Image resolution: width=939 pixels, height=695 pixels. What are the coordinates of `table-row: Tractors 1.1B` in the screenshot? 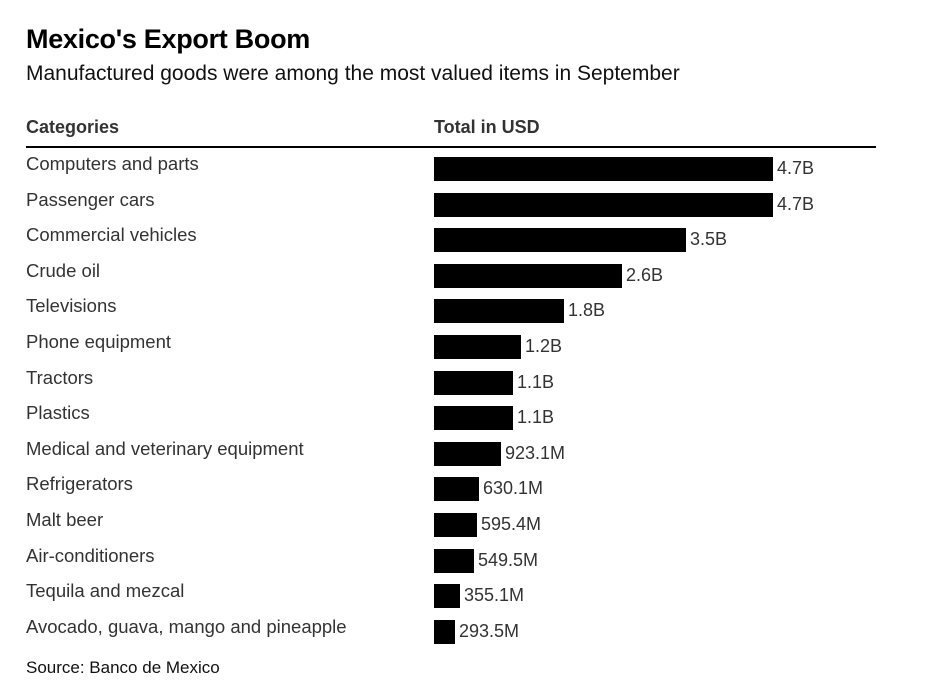 It's located at (469, 380).